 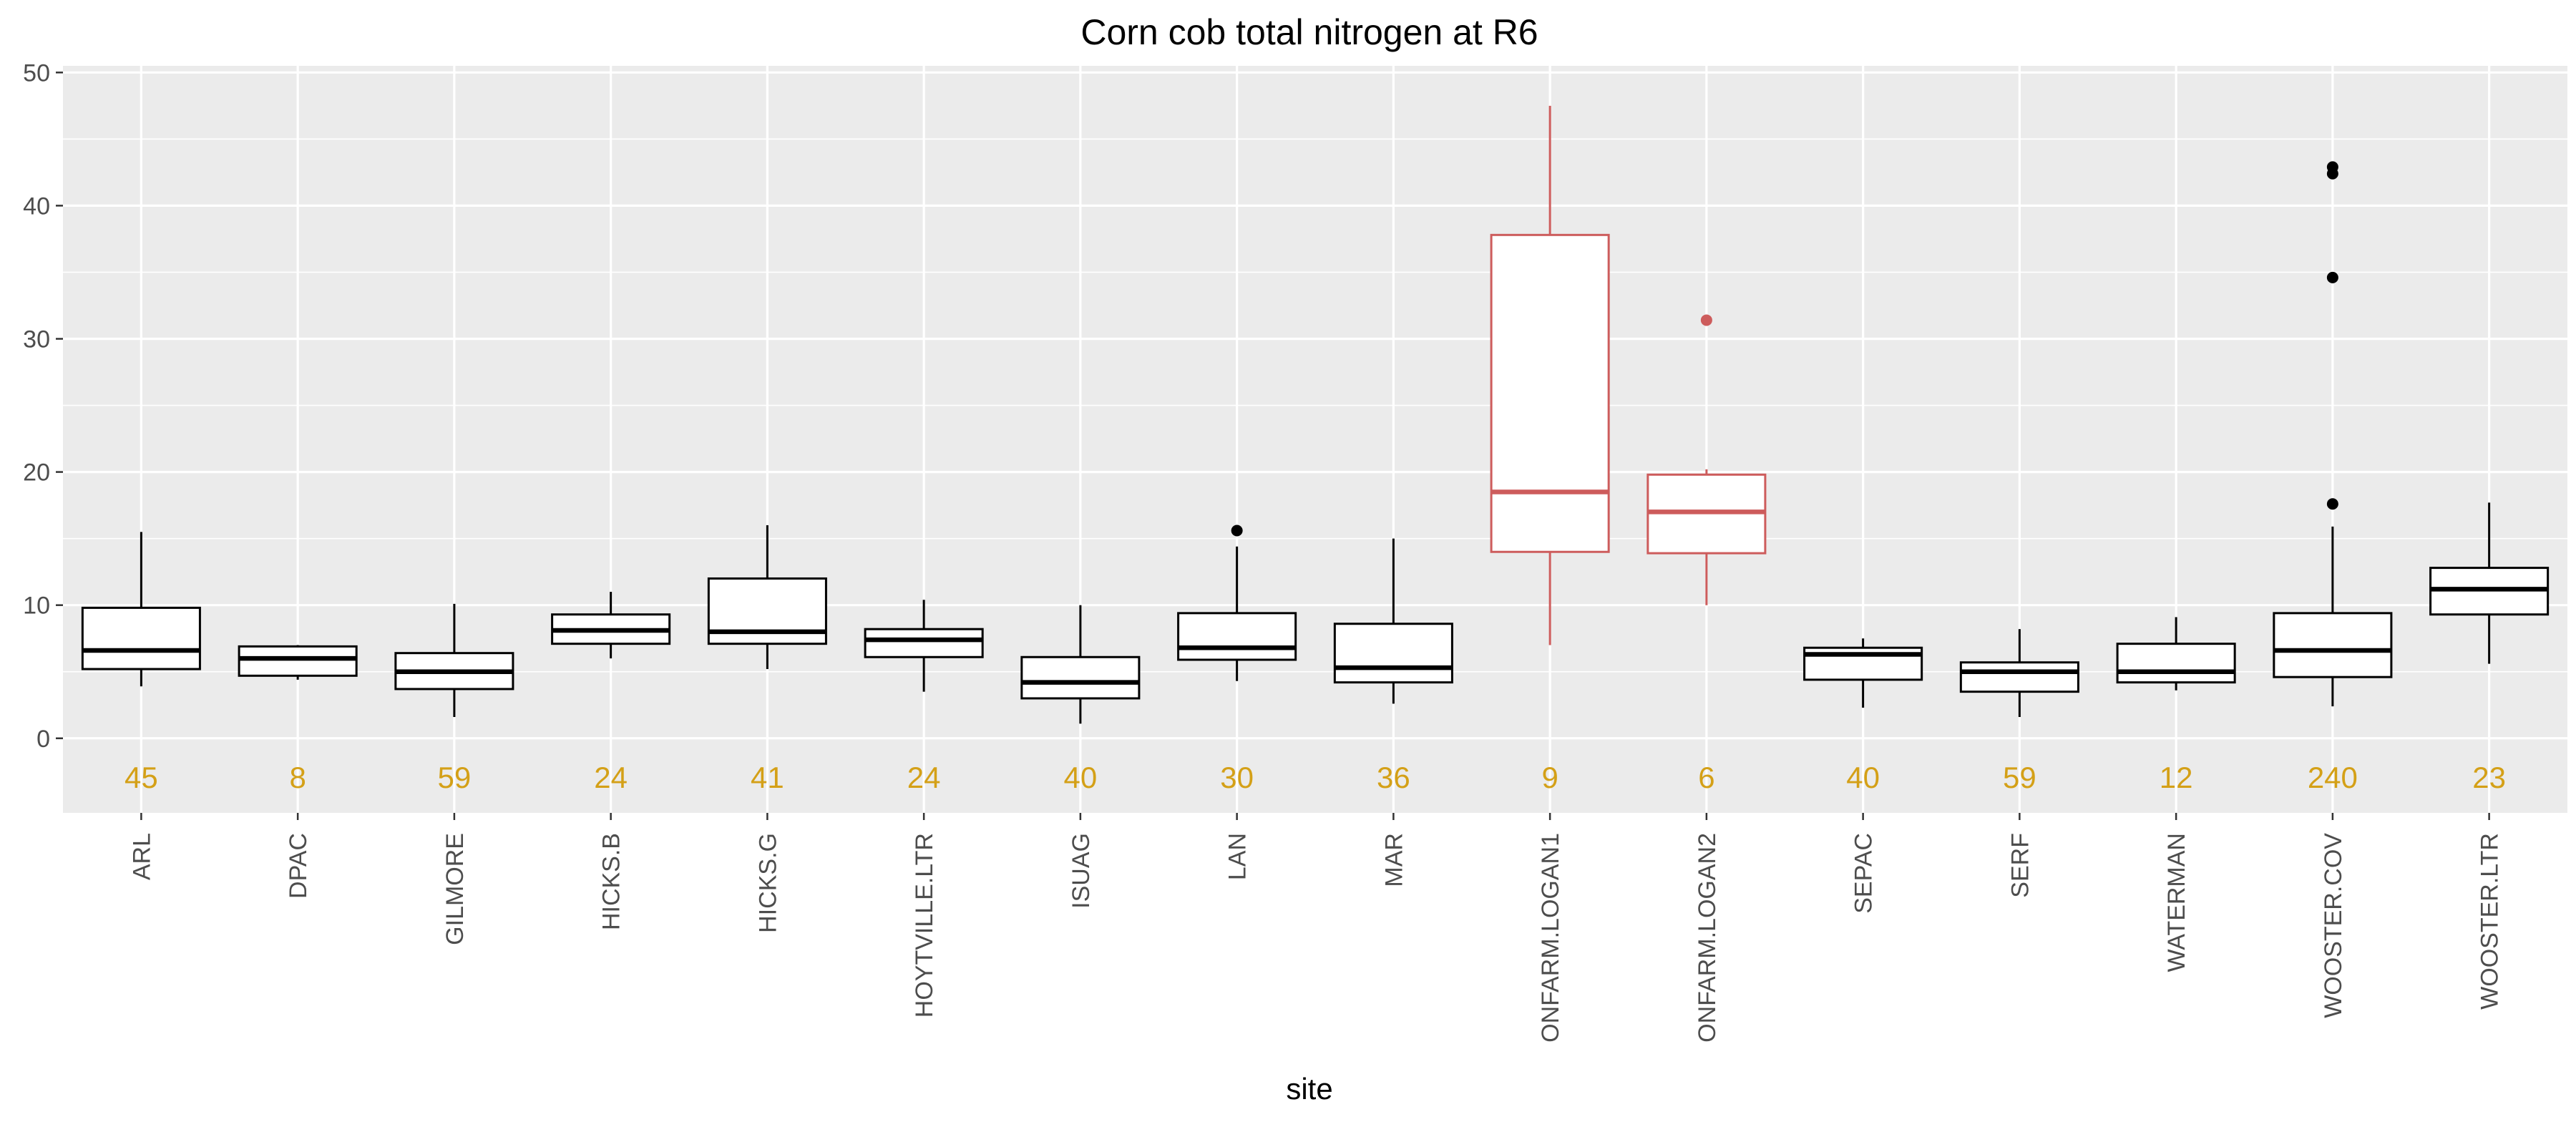 What do you see at coordinates (298, 866) in the screenshot?
I see `x-tick-label: DPAC` at bounding box center [298, 866].